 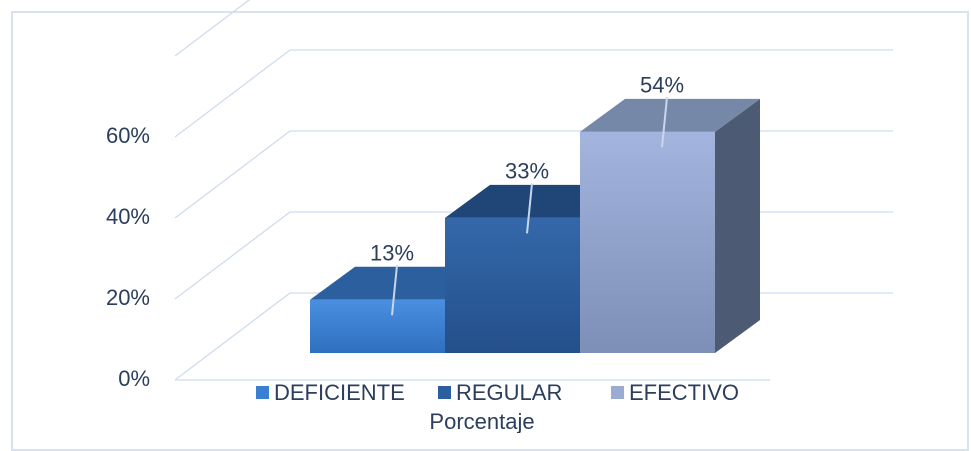 What do you see at coordinates (392, 252) in the screenshot?
I see `data-label-deficiente: 13%` at bounding box center [392, 252].